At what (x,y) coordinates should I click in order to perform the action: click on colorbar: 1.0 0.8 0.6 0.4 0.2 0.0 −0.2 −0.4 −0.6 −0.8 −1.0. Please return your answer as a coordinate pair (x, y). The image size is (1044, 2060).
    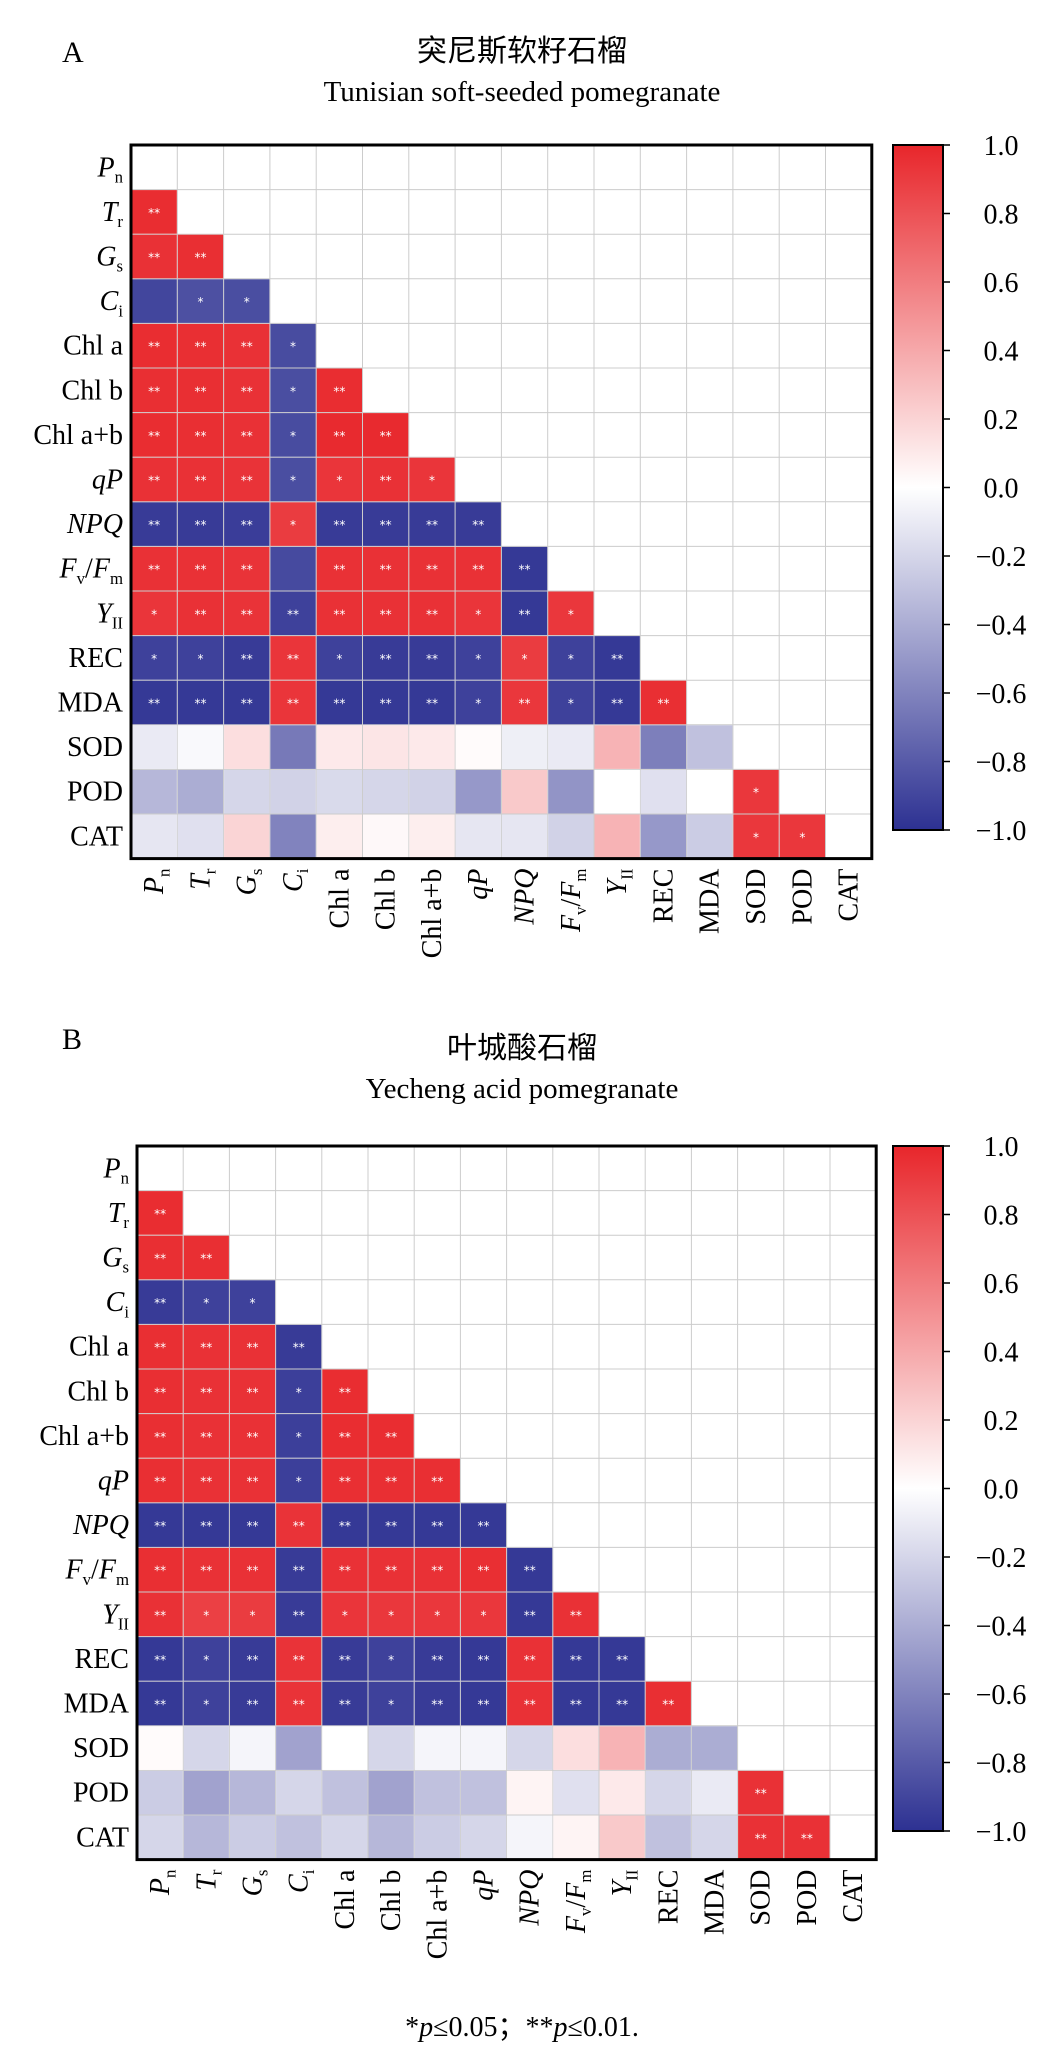
    Looking at the image, I should click on (959, 489).